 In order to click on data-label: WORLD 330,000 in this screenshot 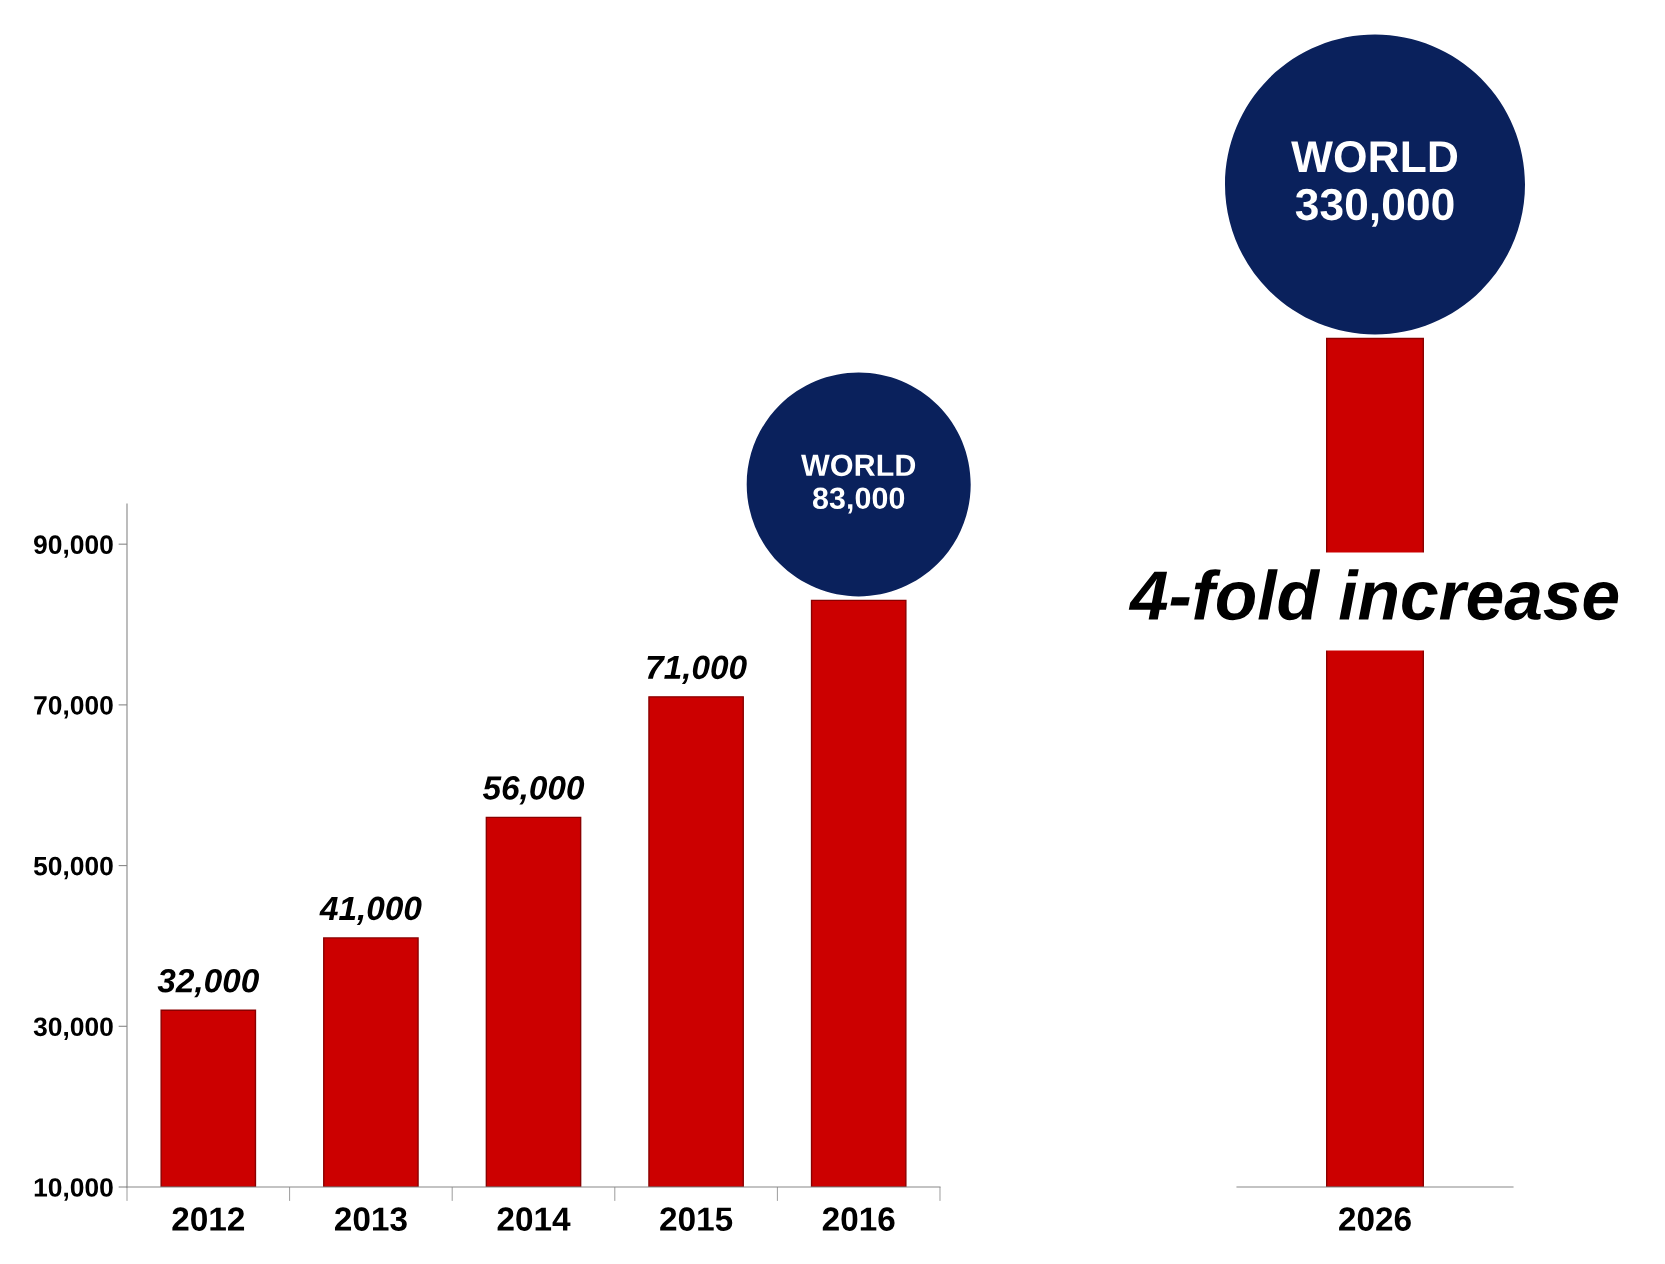, I will do `click(1374, 183)`.